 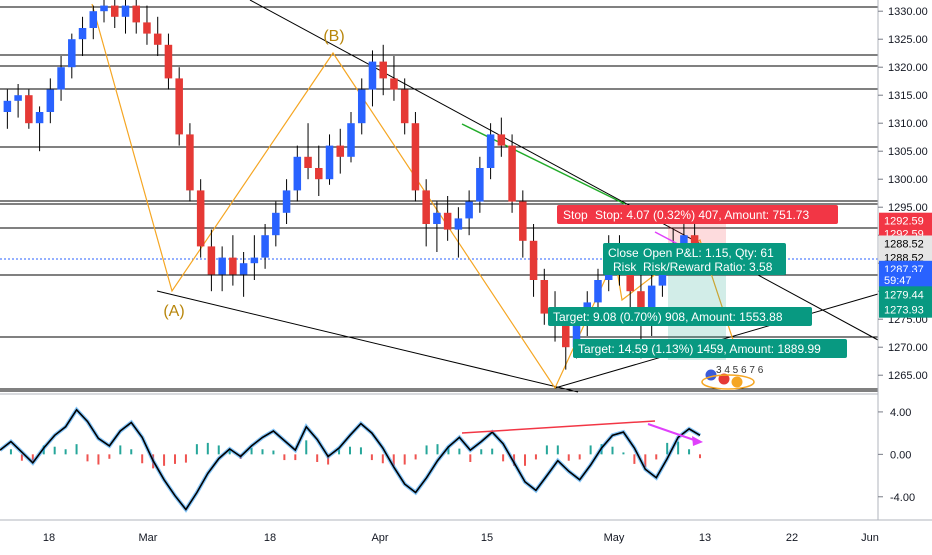 What do you see at coordinates (896, 455) in the screenshot?
I see `oscillator-axis: 4.00 0.00 -4.00` at bounding box center [896, 455].